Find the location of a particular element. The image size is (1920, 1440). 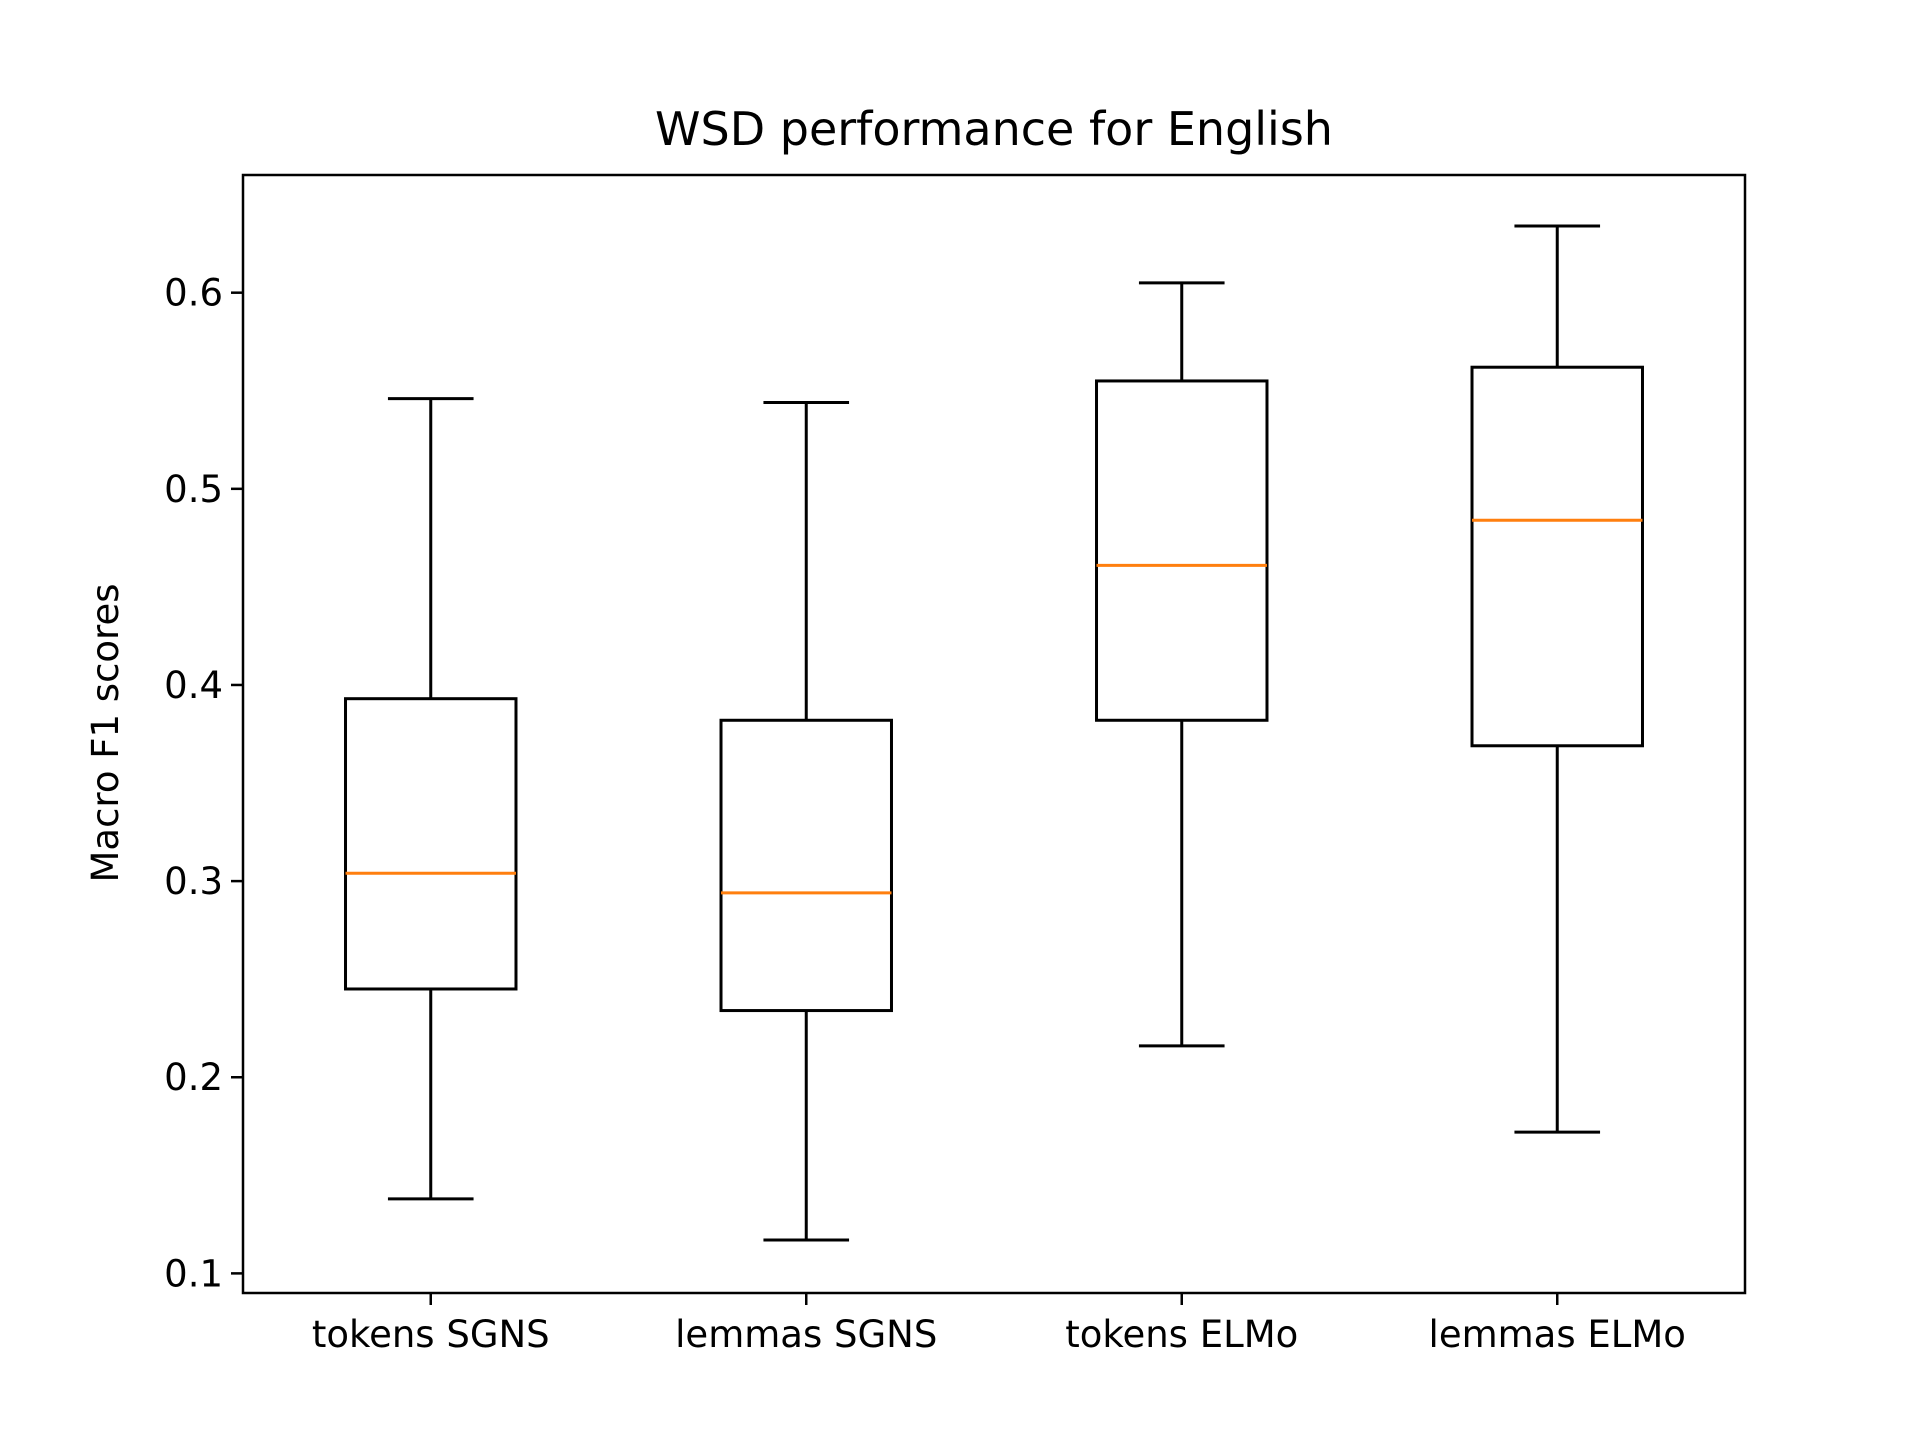

y-tick-label: 0.6 is located at coordinates (193, 293).